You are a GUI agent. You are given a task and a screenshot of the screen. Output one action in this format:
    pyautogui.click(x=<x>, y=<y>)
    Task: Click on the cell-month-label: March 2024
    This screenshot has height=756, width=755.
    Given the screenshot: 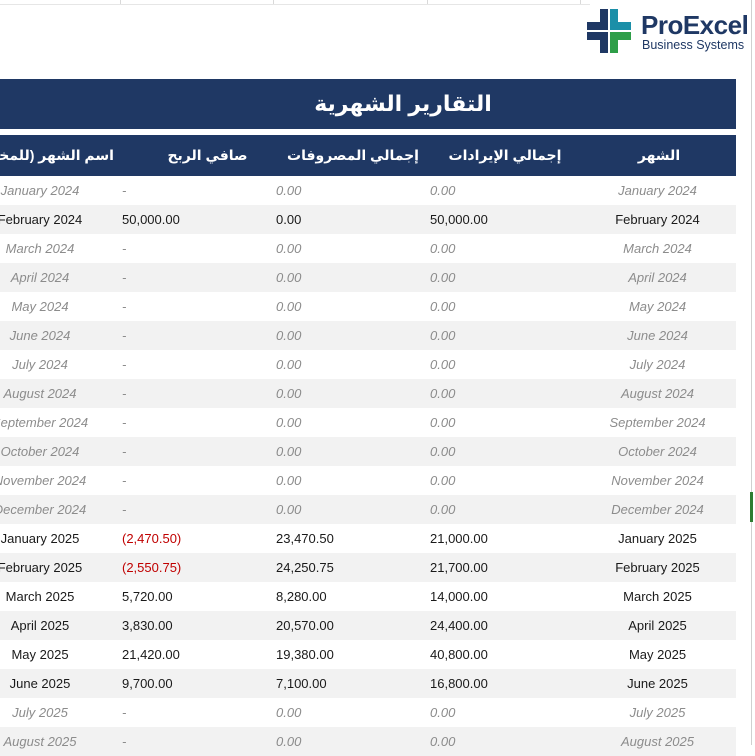 What is the action you would take?
    pyautogui.click(x=40, y=248)
    